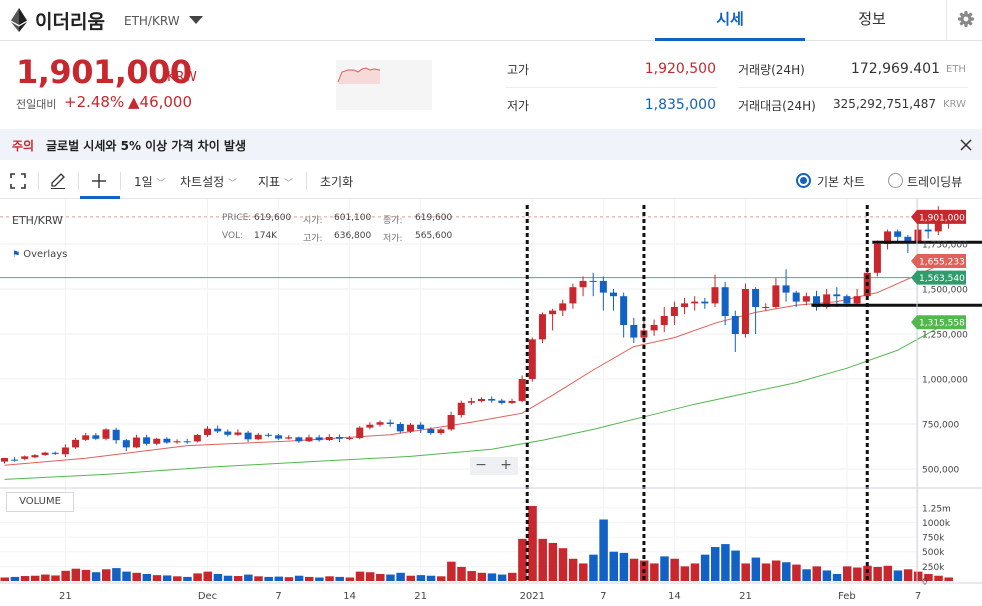  Describe the element at coordinates (940, 471) in the screenshot. I see `price-tick-label: 500,000` at that location.